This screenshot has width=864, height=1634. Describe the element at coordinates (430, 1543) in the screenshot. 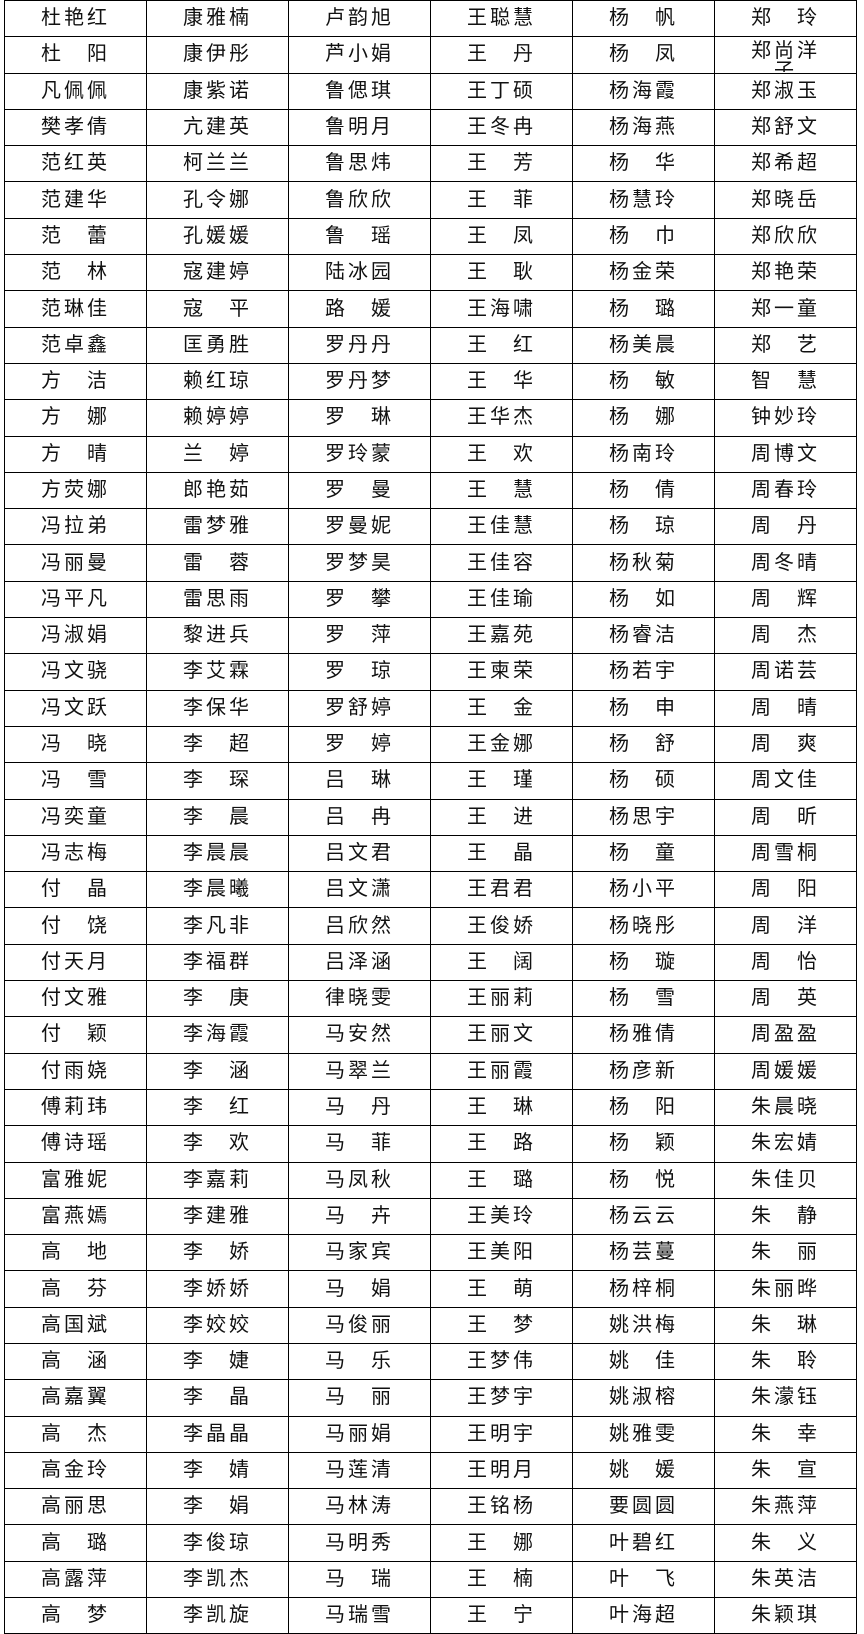

I see `table-row: 高 璐 李俊琼 马明秀 王 娜 叶碧红 朱 义` at that location.